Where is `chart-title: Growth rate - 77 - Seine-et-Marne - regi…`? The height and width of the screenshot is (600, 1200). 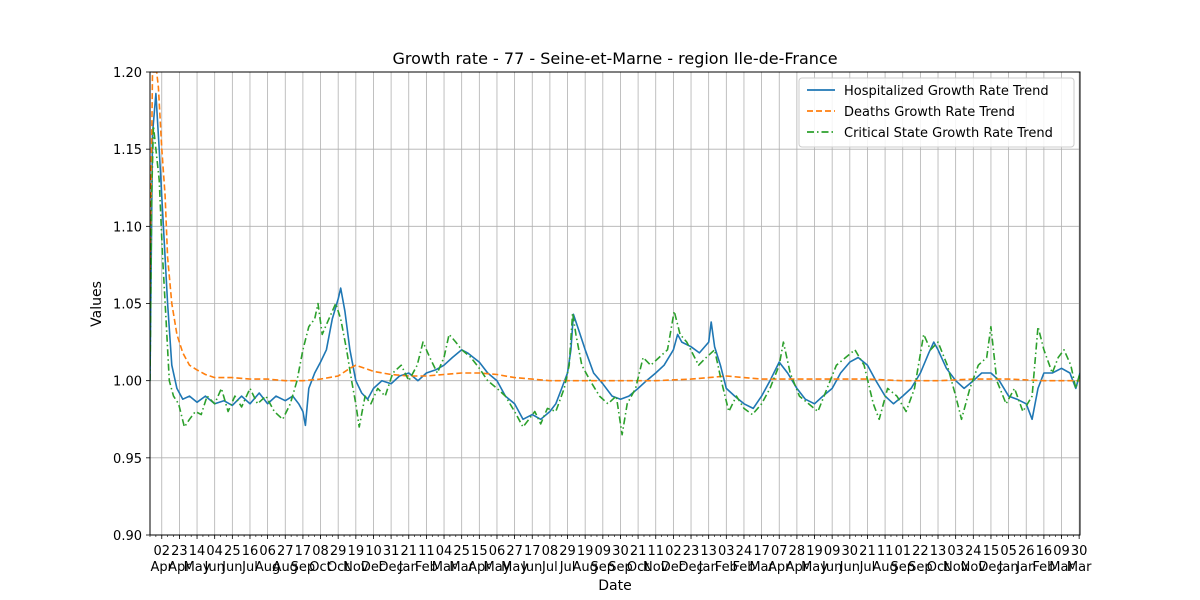
chart-title: Growth rate - 77 - Seine-et-Marne - regi… is located at coordinates (614, 58).